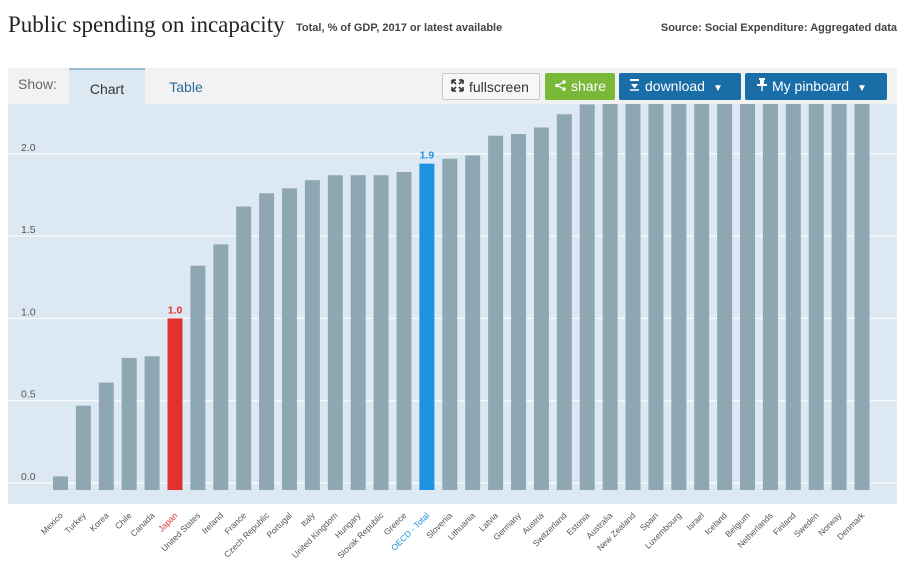 This screenshot has width=907, height=568. Describe the element at coordinates (335, 332) in the screenshot. I see `bar-united-kingdom` at that location.